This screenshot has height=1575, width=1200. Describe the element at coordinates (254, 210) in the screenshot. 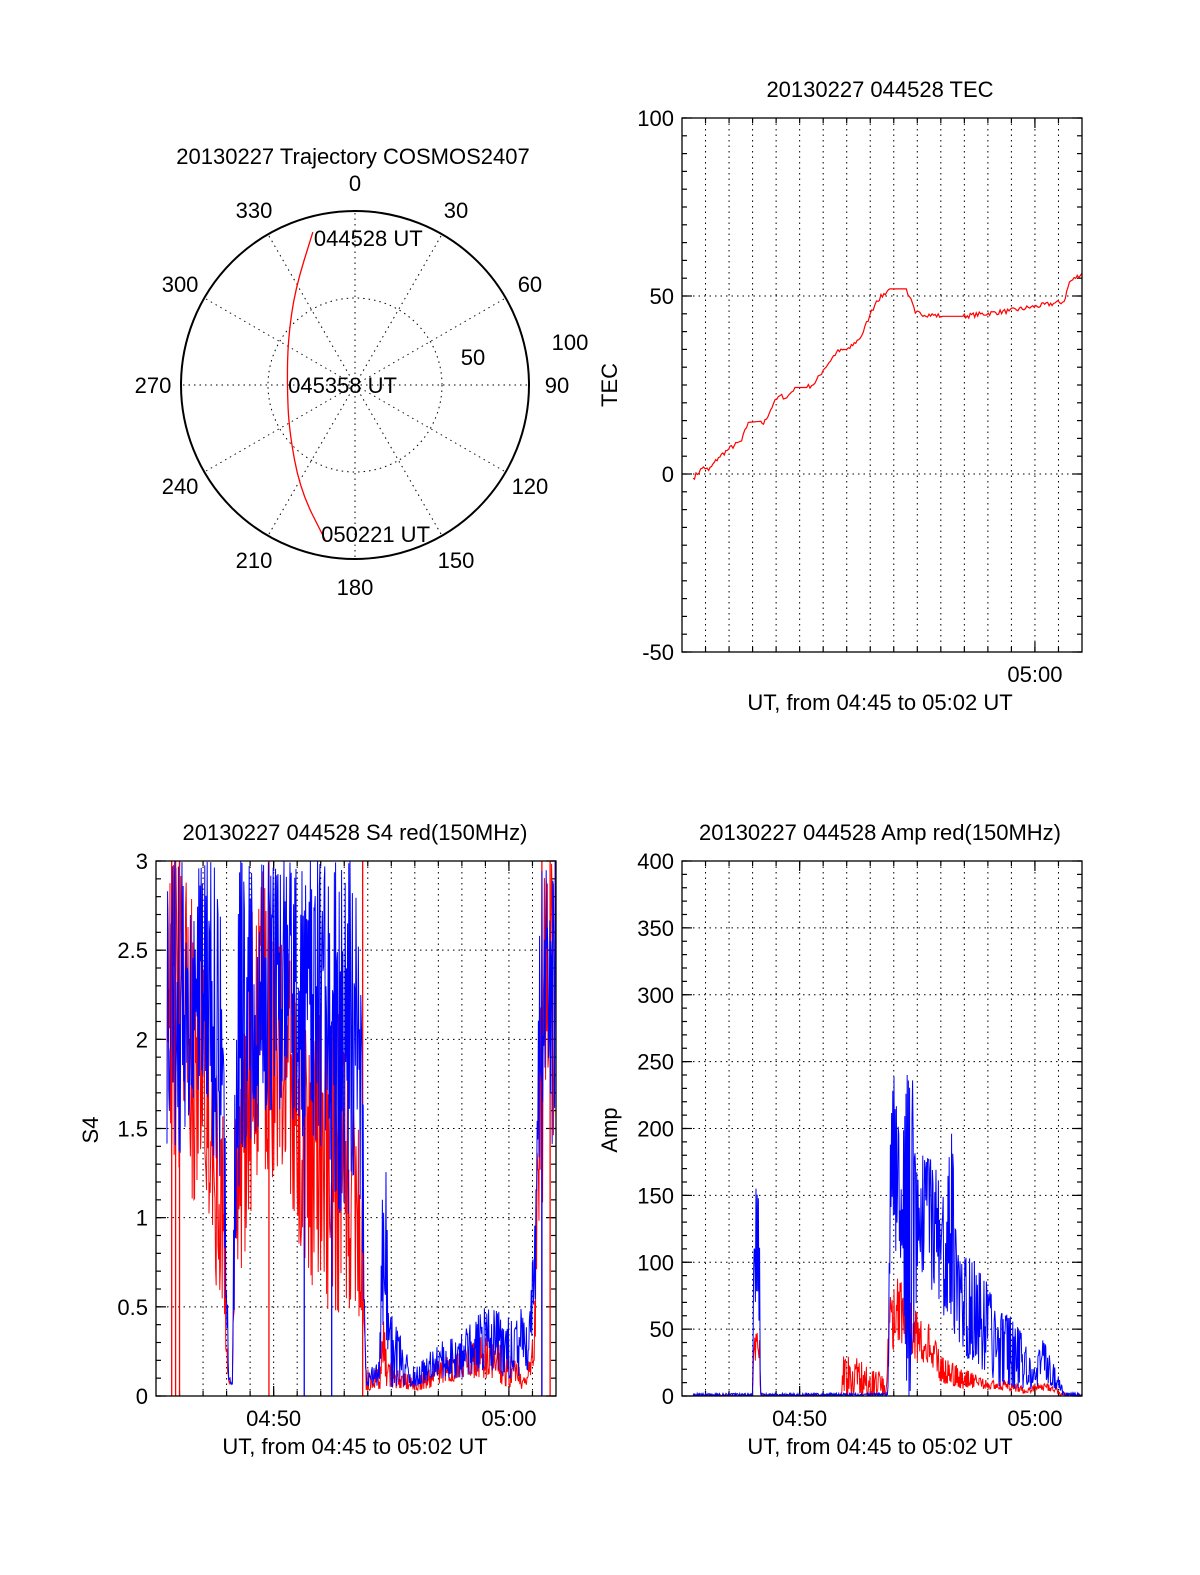

I see `polar-angle-label: 330` at that location.